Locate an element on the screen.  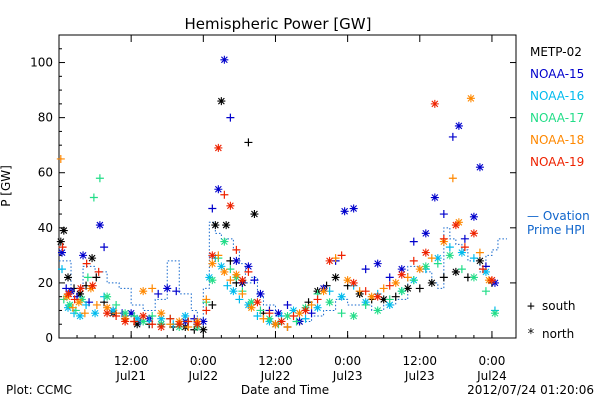
x-tick-time: 12:00 is located at coordinates (419, 361).